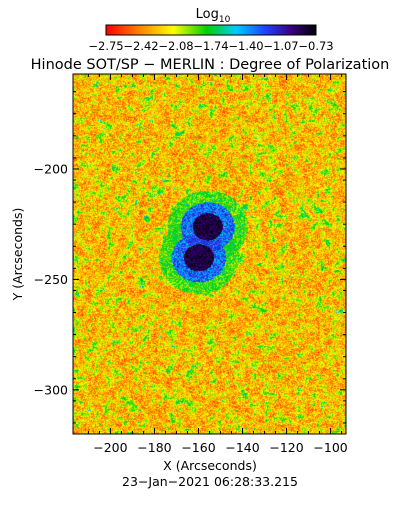 This screenshot has height=516, width=420. I want to click on colorbar-tick-label: −1.74, so click(210, 46).